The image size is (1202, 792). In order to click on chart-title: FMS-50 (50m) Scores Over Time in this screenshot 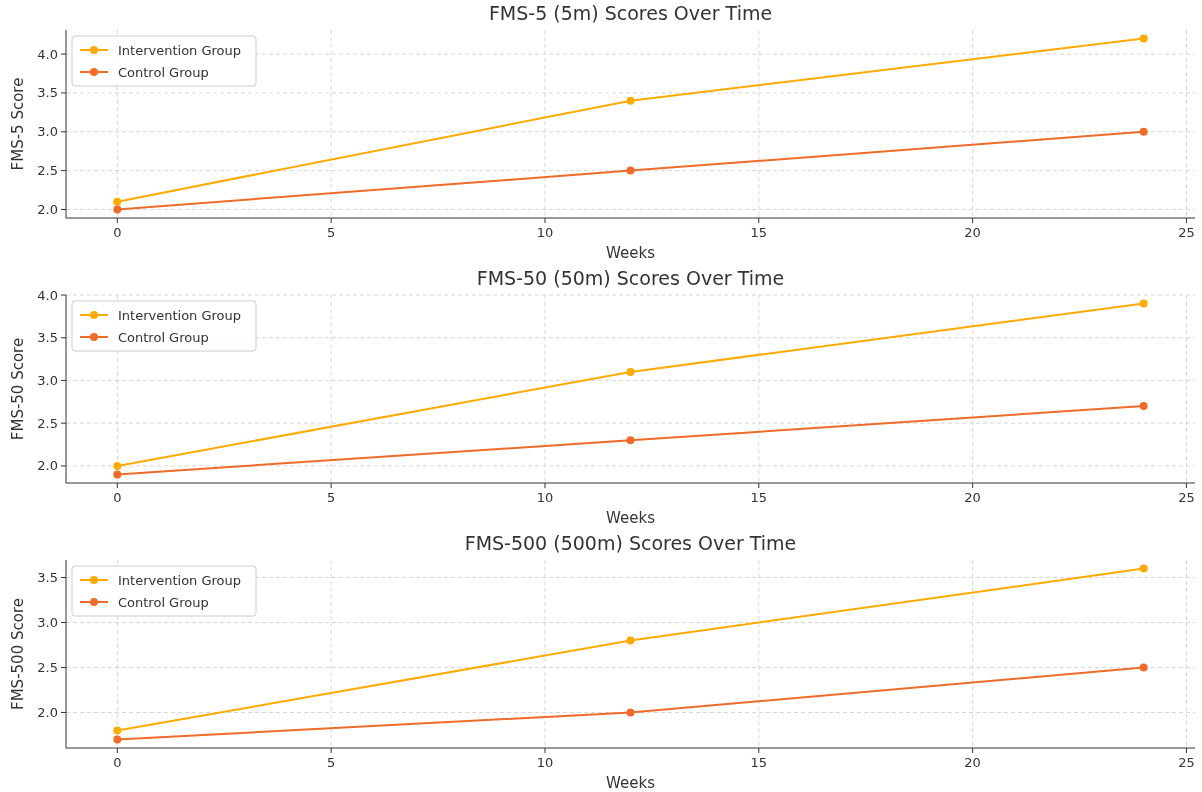, I will do `click(630, 278)`.